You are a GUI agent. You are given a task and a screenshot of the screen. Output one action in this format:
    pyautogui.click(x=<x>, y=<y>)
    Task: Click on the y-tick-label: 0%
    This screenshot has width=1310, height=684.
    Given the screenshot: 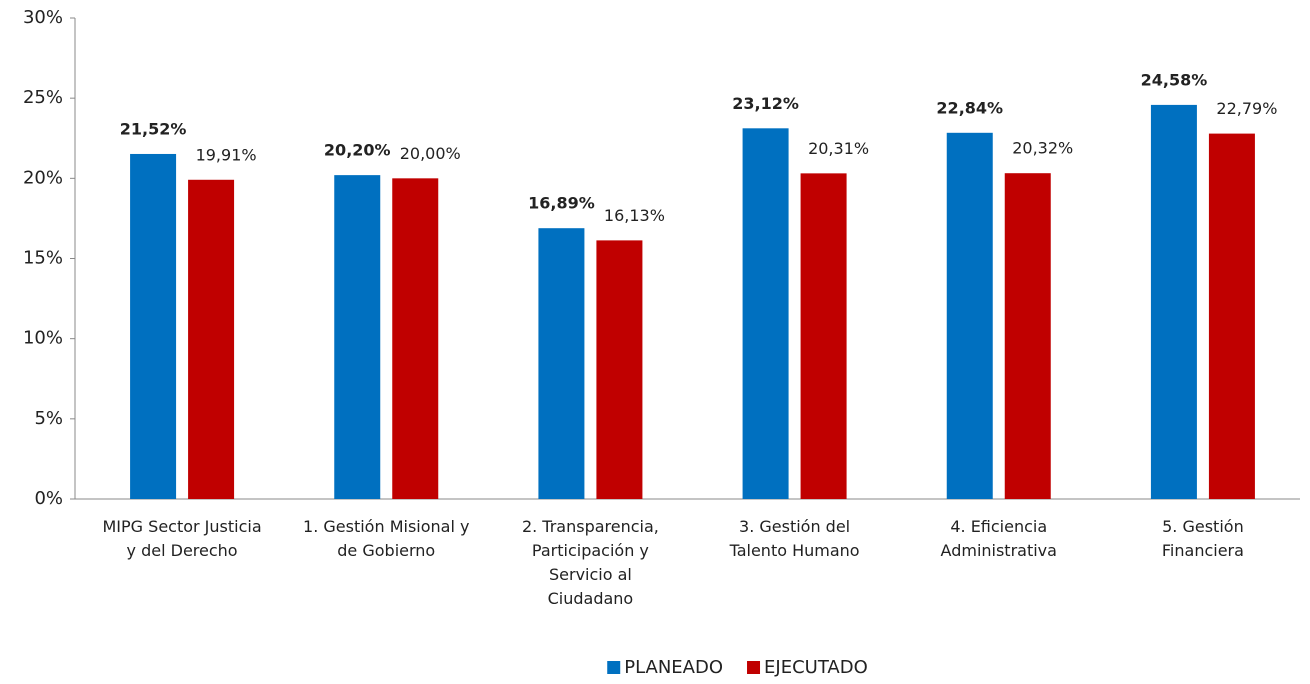 What is the action you would take?
    pyautogui.click(x=48, y=498)
    